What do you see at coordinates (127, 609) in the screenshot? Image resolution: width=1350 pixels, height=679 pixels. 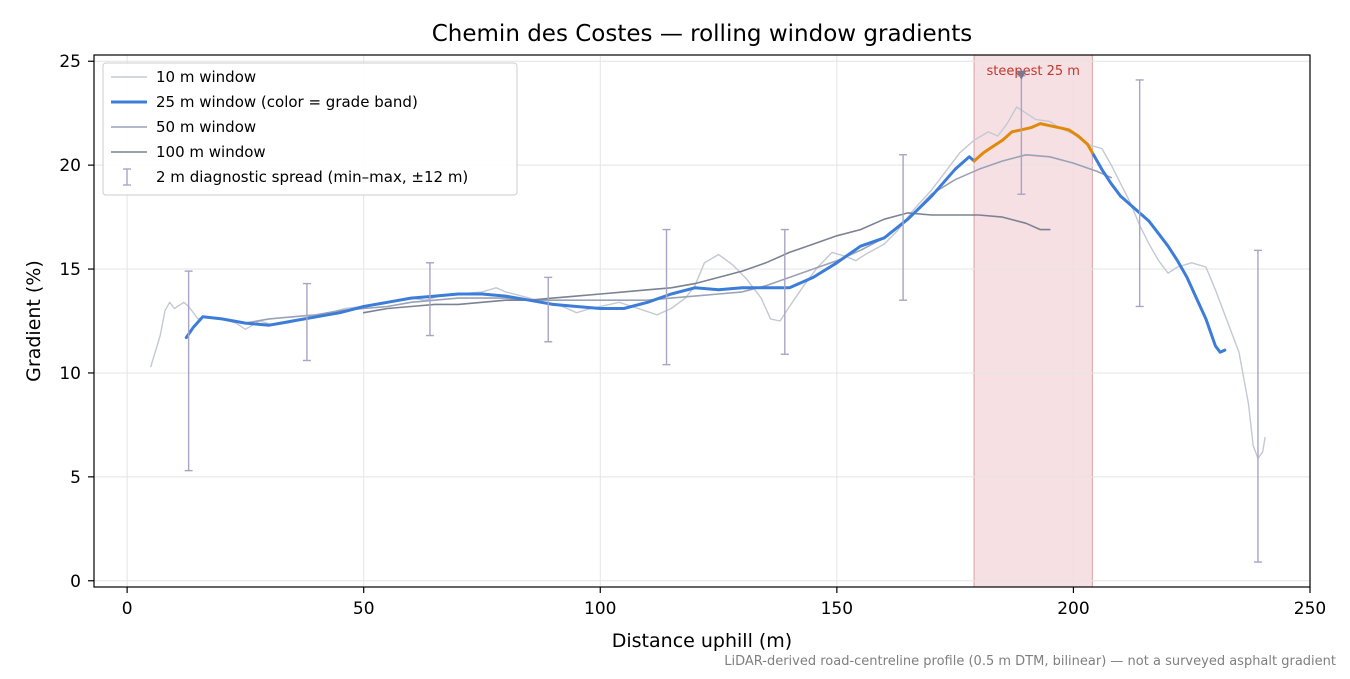 I see `x-tick-label: 0` at bounding box center [127, 609].